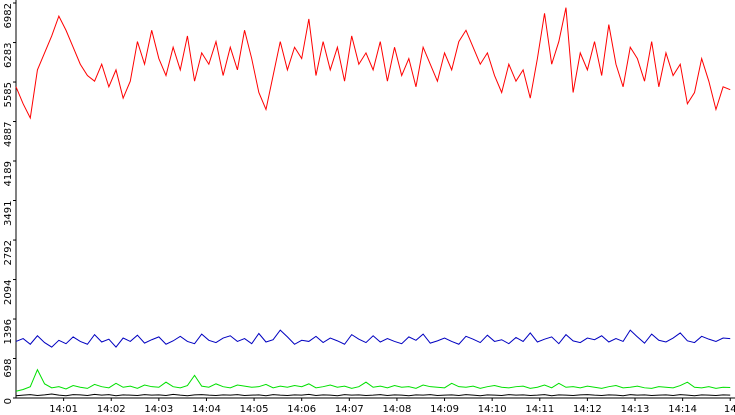 Image resolution: width=735 pixels, height=415 pixels. What do you see at coordinates (63, 409) in the screenshot?
I see `x-tick-label: 14:01` at bounding box center [63, 409].